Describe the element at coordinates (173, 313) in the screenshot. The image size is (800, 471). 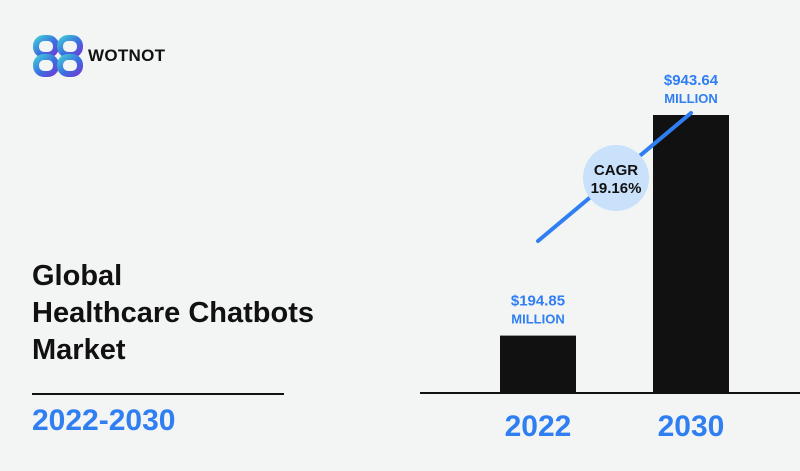
I see `title-line-2: Healthcare Chatbots` at that location.